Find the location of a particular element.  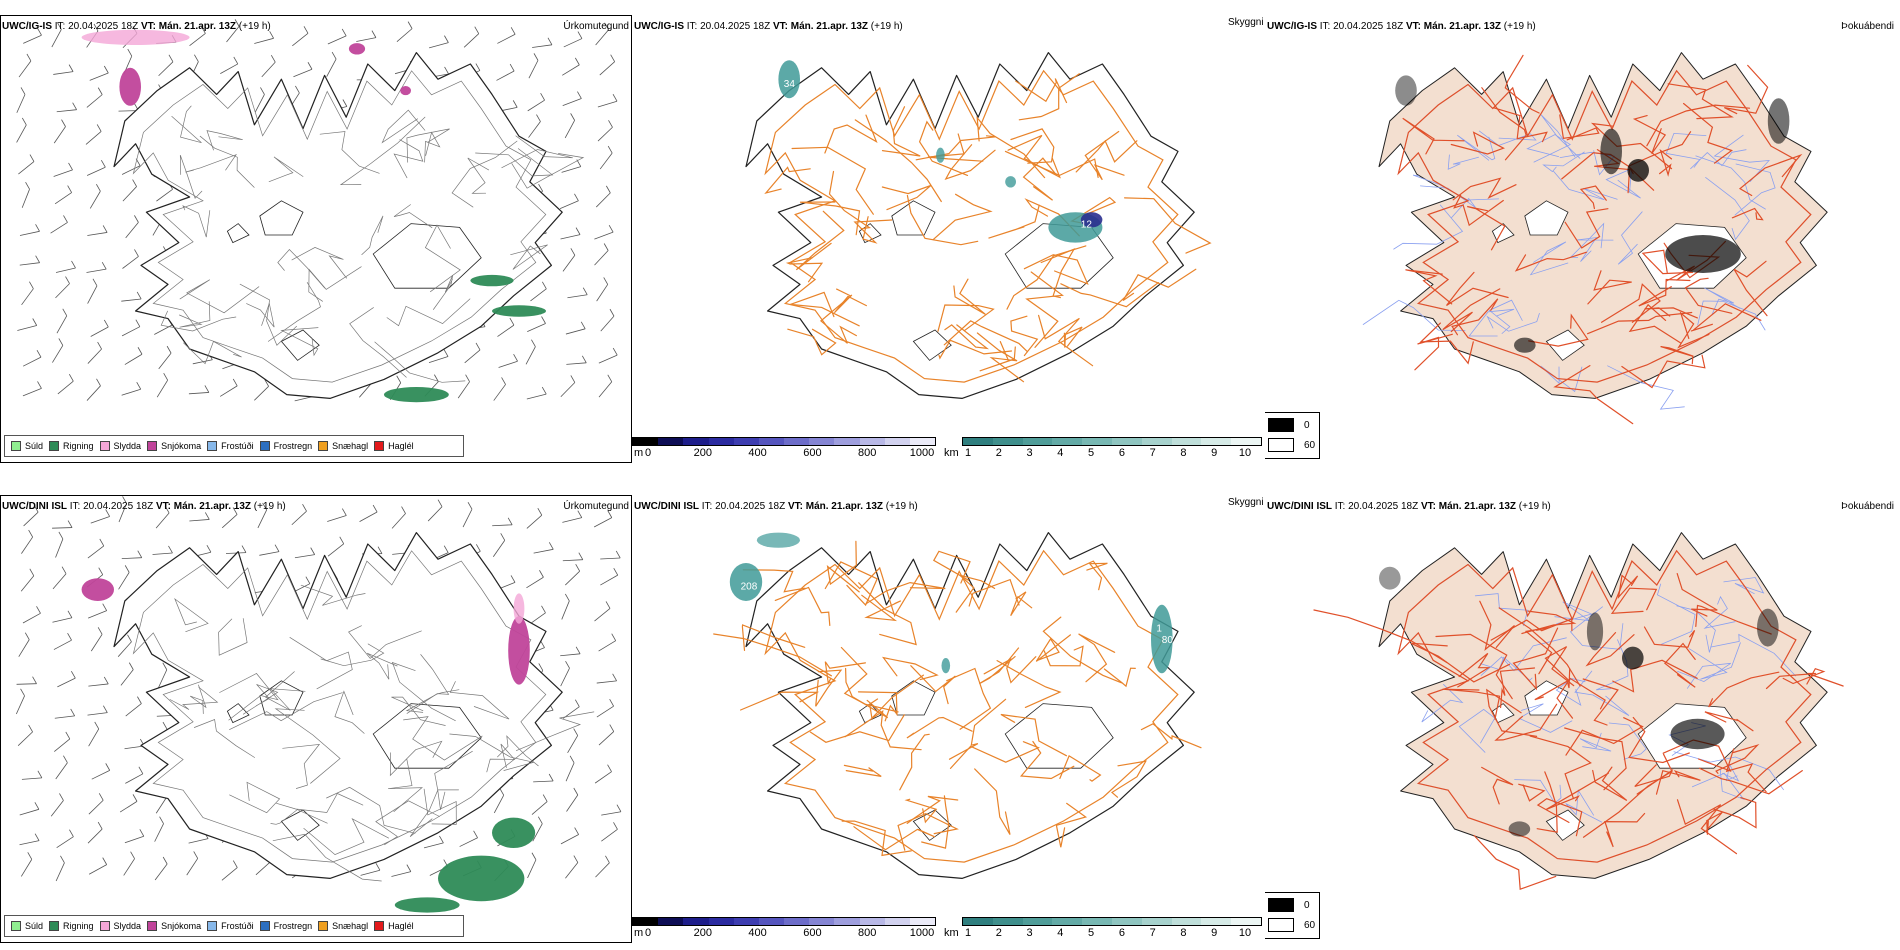

map-value-label: 80 is located at coordinates (1168, 640).